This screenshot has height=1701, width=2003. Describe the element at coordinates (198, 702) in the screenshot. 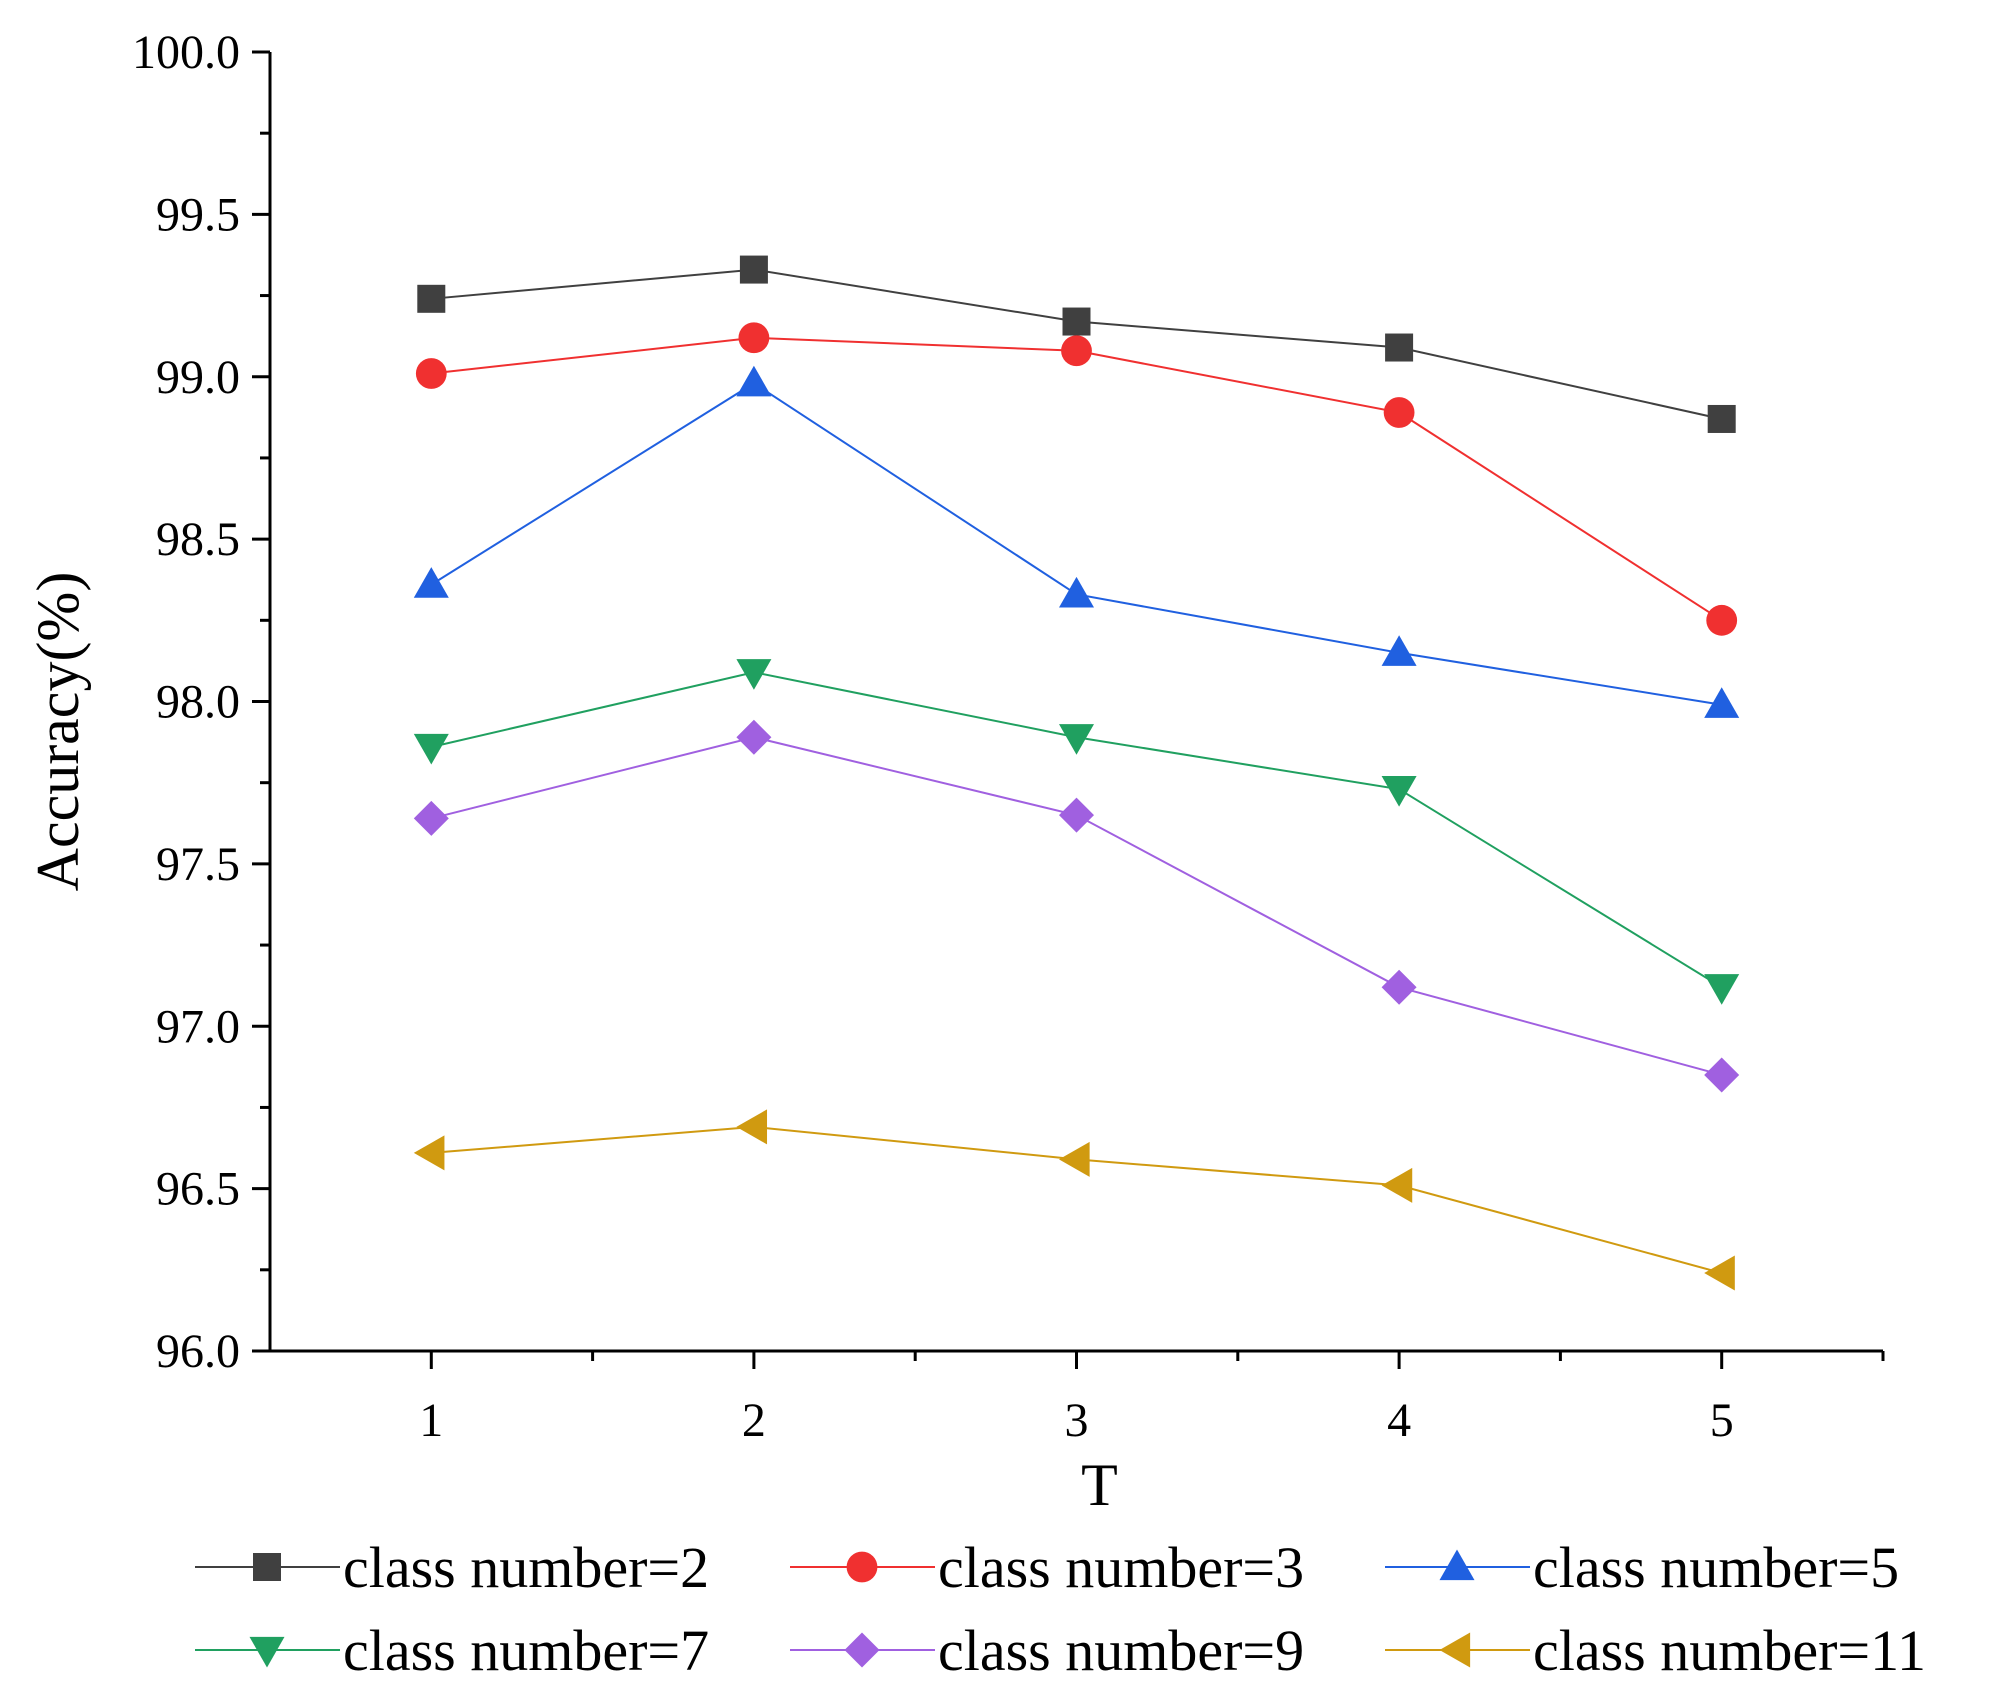

I see `y-tick-label: 98.0` at that location.